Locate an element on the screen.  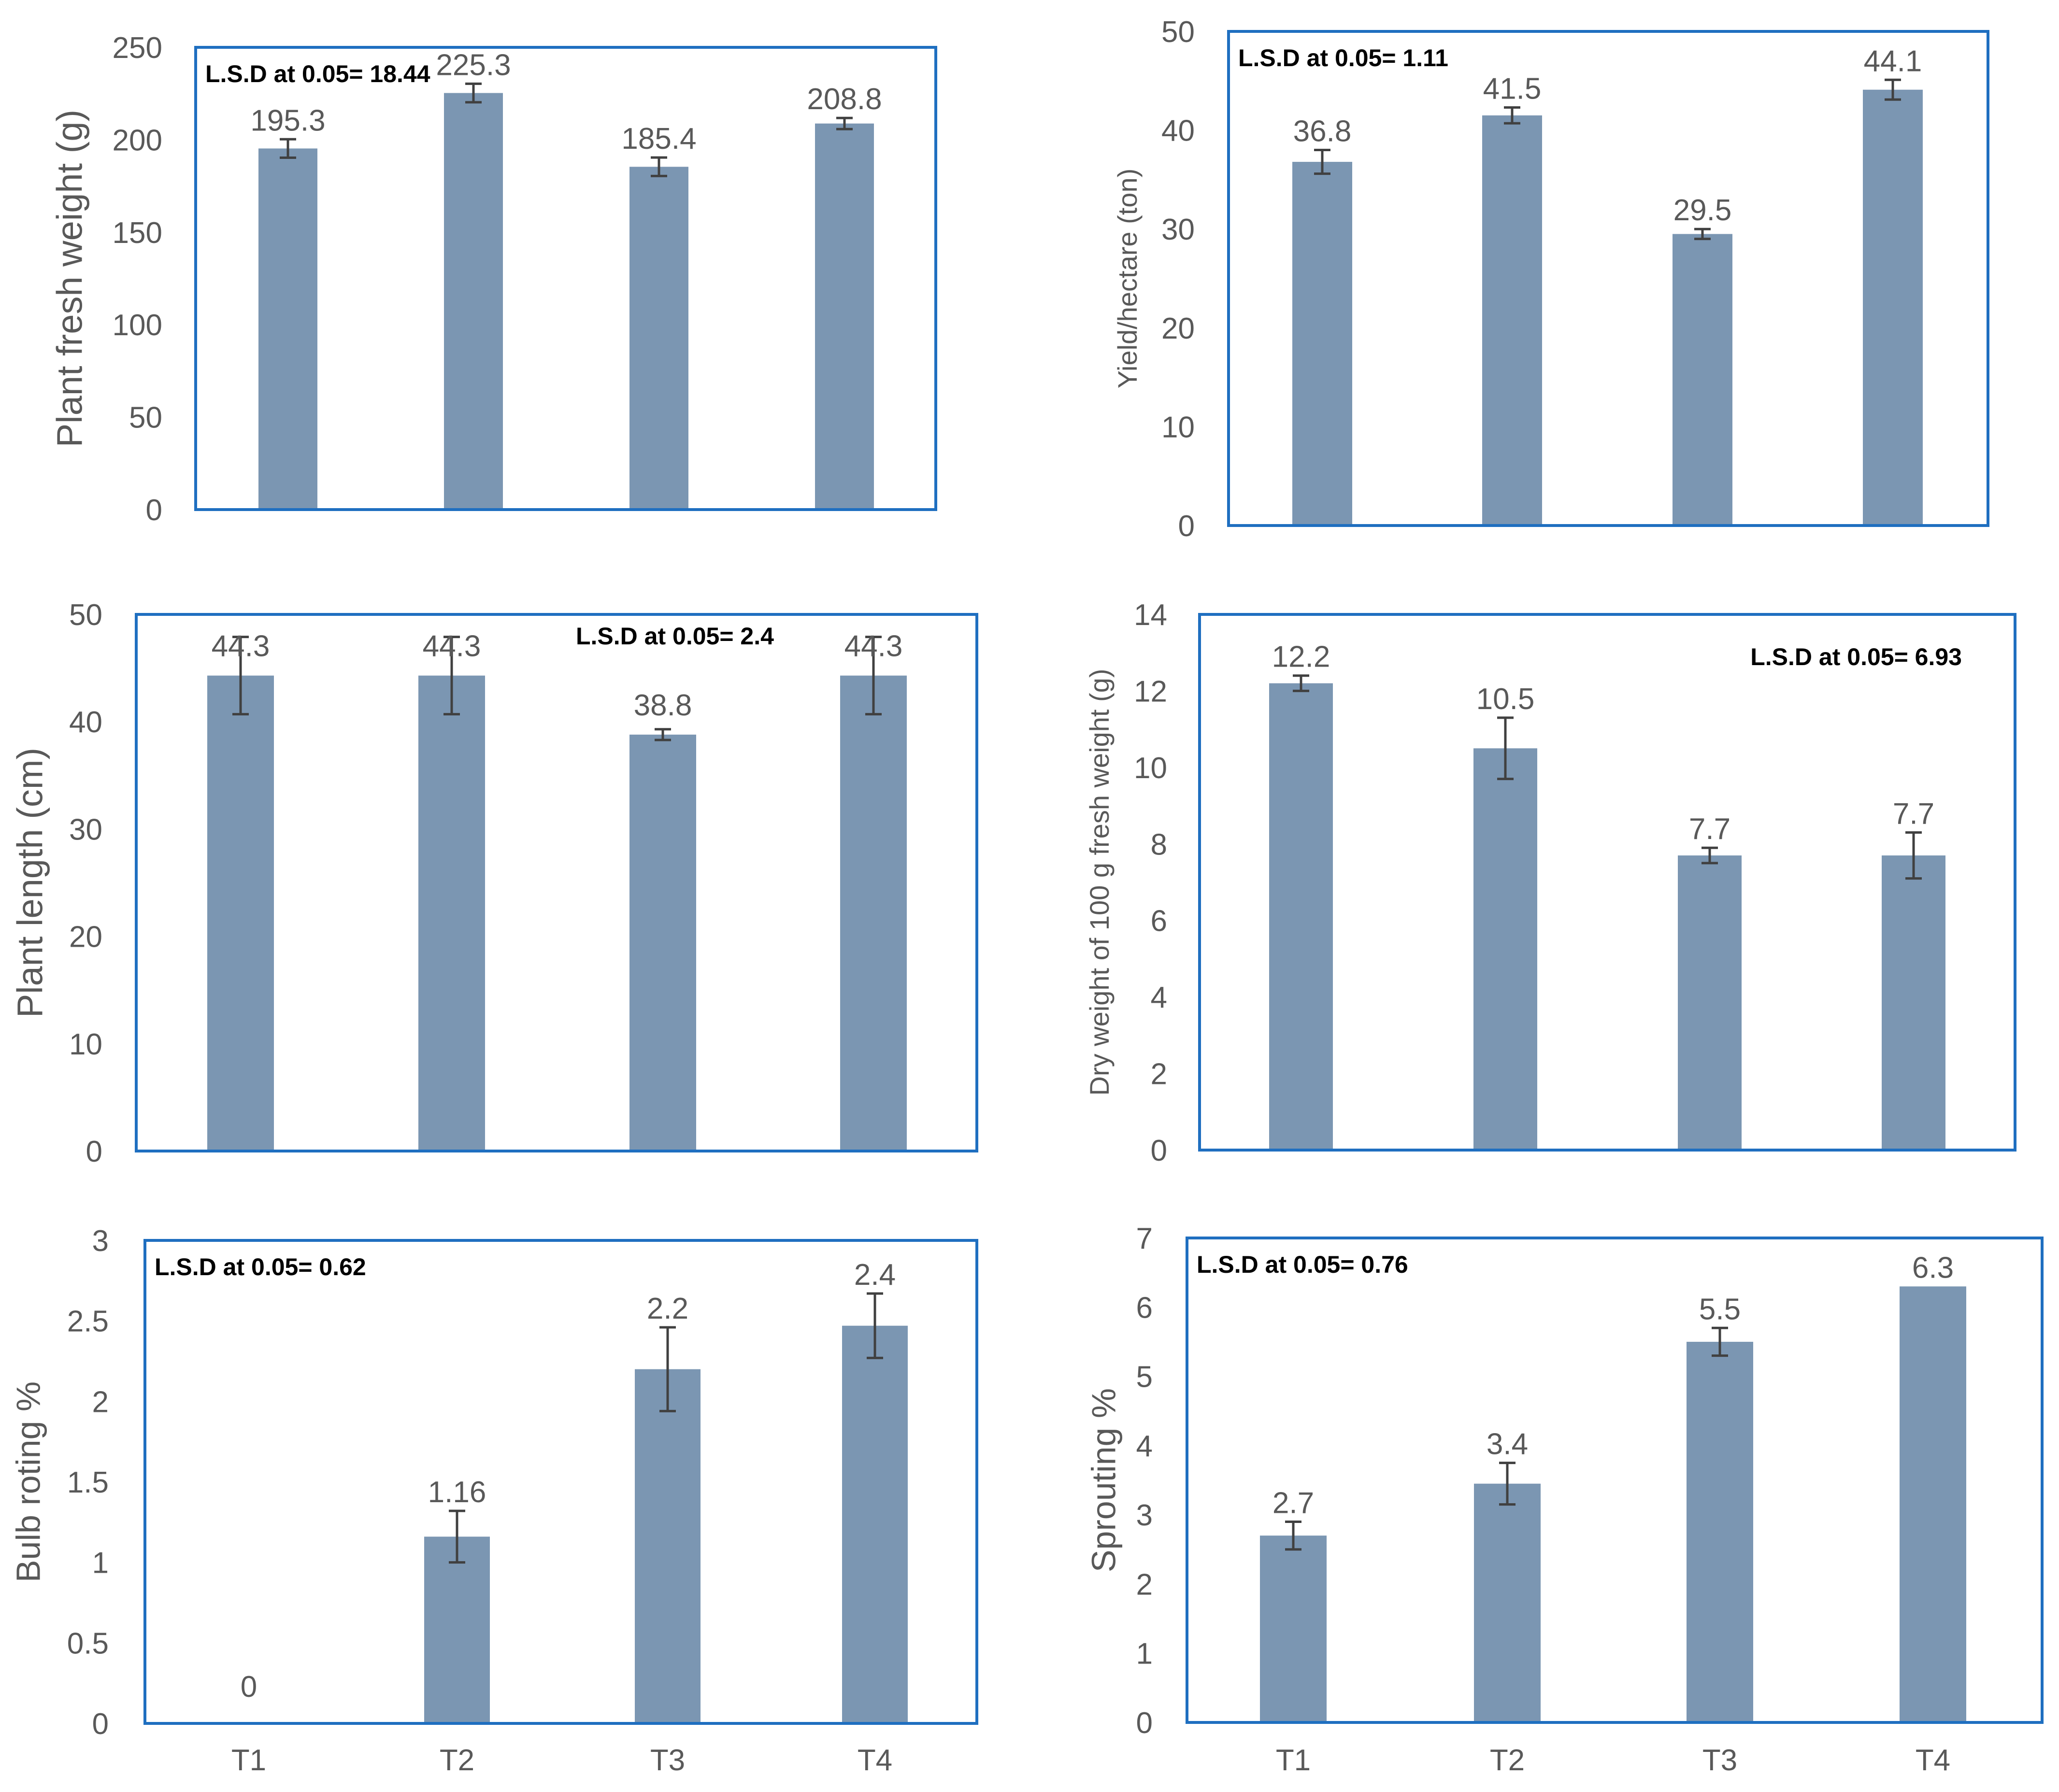
value-label-t4: 208.8 is located at coordinates (844, 99).